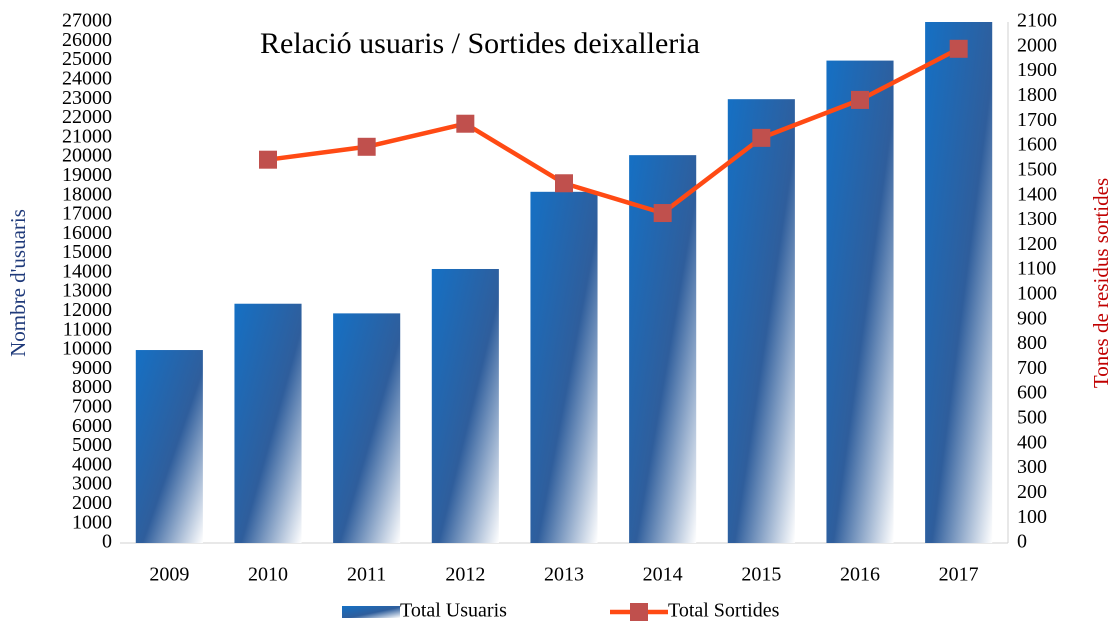 This screenshot has width=1115, height=626. Describe the element at coordinates (87, 214) in the screenshot. I see `y-tick-label: 17000` at that location.